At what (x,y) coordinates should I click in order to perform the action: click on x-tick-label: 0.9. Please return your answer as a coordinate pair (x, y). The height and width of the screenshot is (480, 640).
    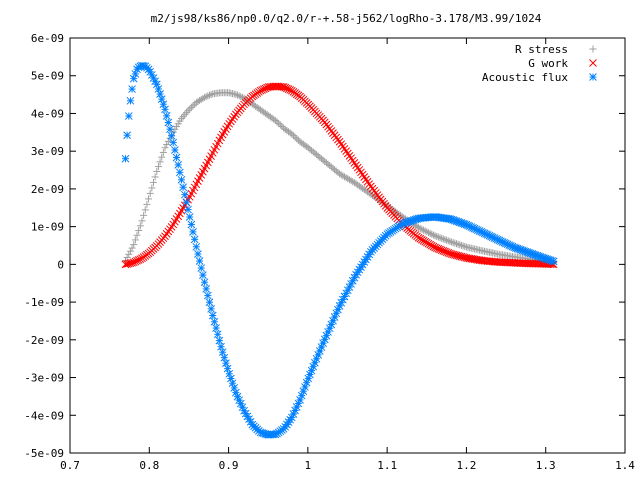
    Looking at the image, I should click on (229, 465).